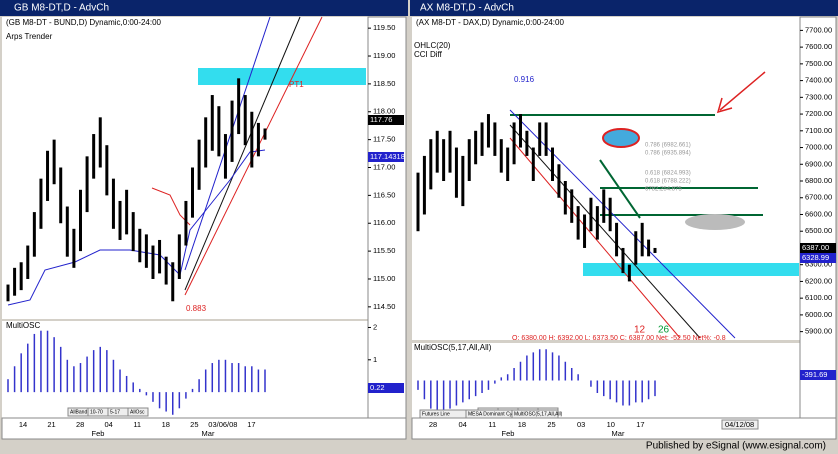 The image size is (838, 454). Describe the element at coordinates (736, 446) in the screenshot. I see `footer: Published by eSignal (www.esignal.com)` at that location.